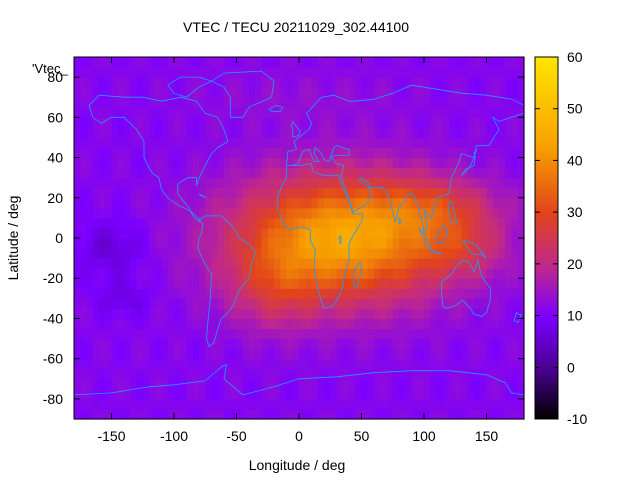 This screenshot has height=480, width=640. Describe the element at coordinates (297, 465) in the screenshot. I see `x-axis-label: Longitude / deg` at that location.